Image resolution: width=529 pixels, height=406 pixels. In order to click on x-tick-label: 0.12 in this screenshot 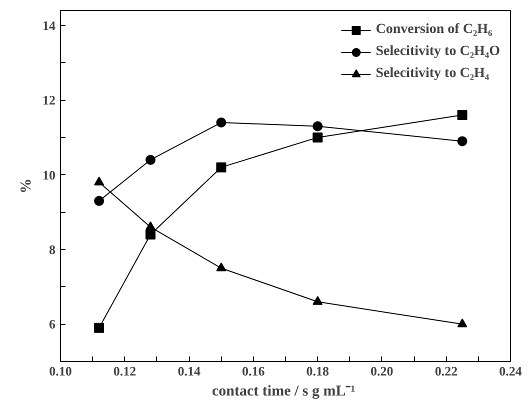, I will do `click(124, 371)`.